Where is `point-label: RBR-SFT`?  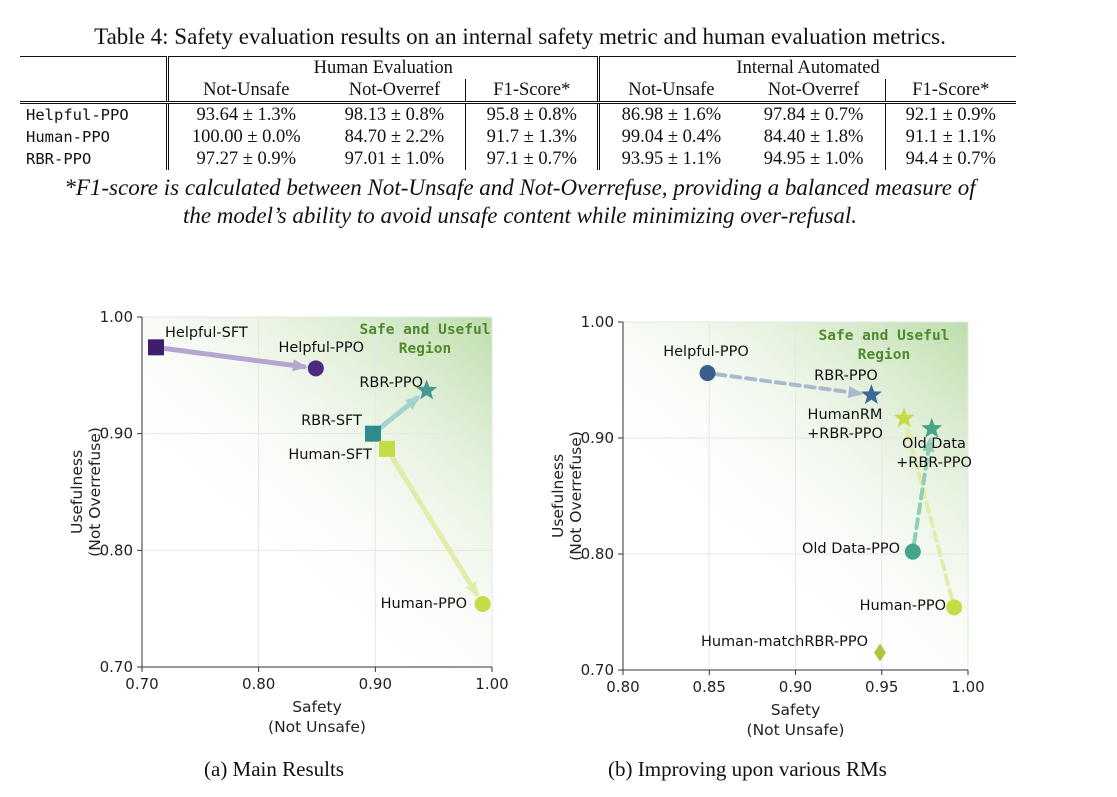 point-label: RBR-SFT is located at coordinates (331, 421).